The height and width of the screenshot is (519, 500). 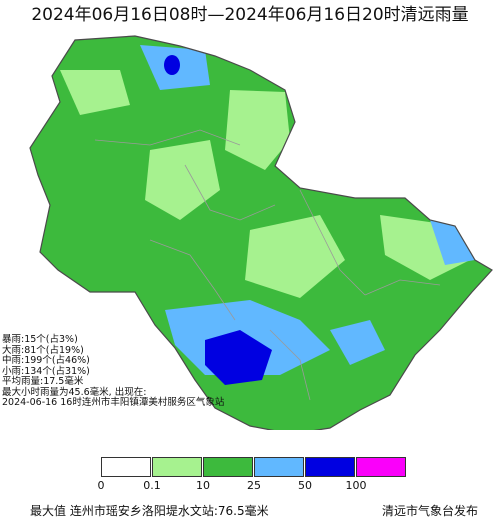 I want to click on map-title: 2024年06月16日08时—2024年06月16日20时清远雨量, so click(x=250, y=15).